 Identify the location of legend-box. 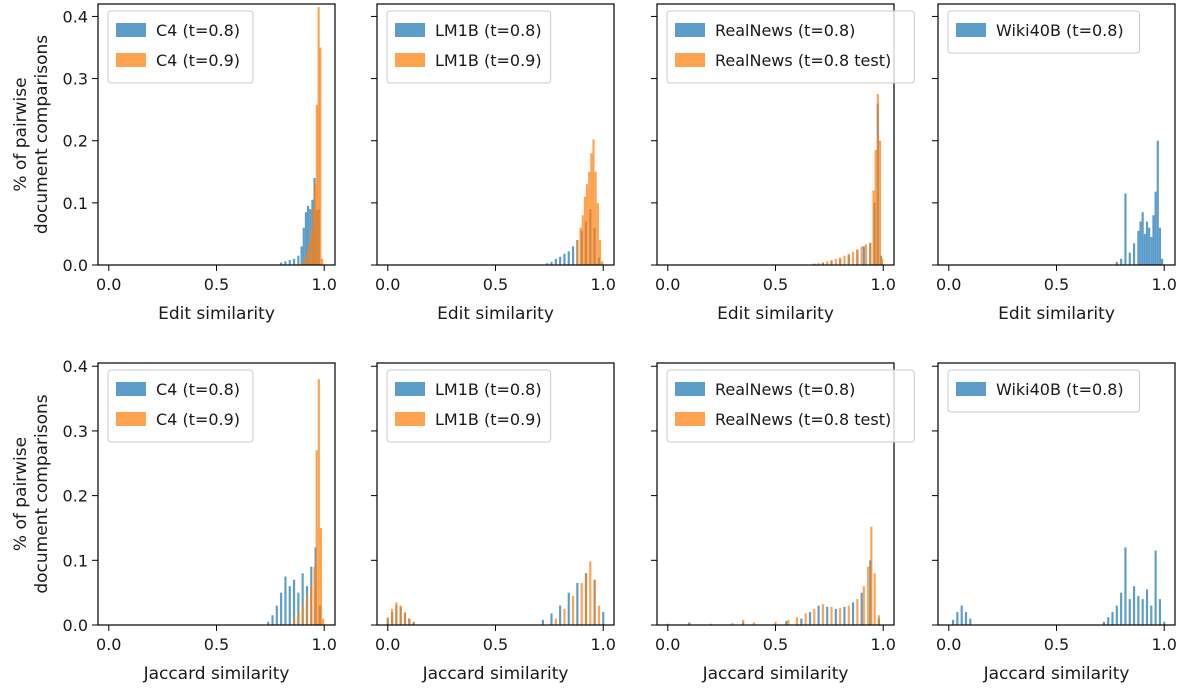
(1043, 32).